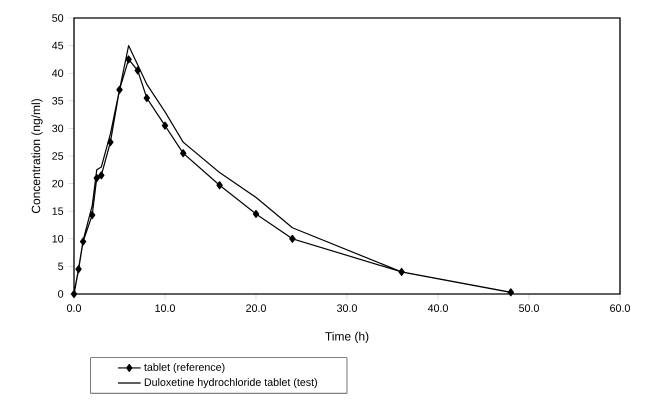  Describe the element at coordinates (61, 294) in the screenshot. I see `y-tick-label: 0` at that location.